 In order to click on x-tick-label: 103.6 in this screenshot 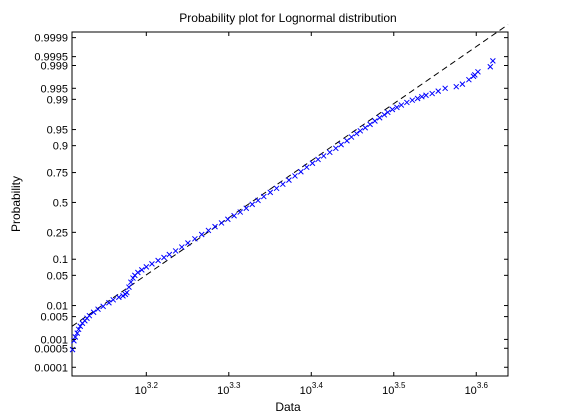, I will do `click(477, 389)`.